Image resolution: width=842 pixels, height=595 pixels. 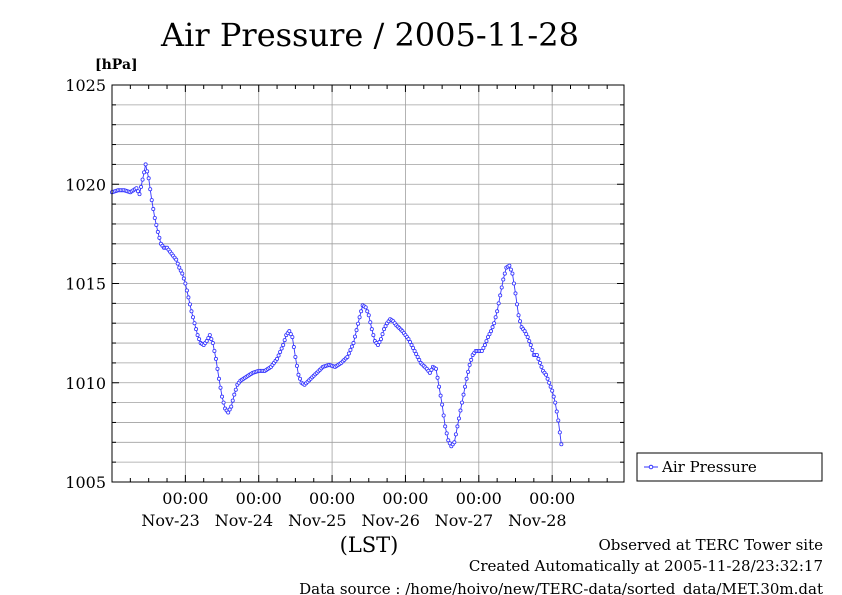 I want to click on legend-label-air-pressure: Air Pressure, so click(x=709, y=467).